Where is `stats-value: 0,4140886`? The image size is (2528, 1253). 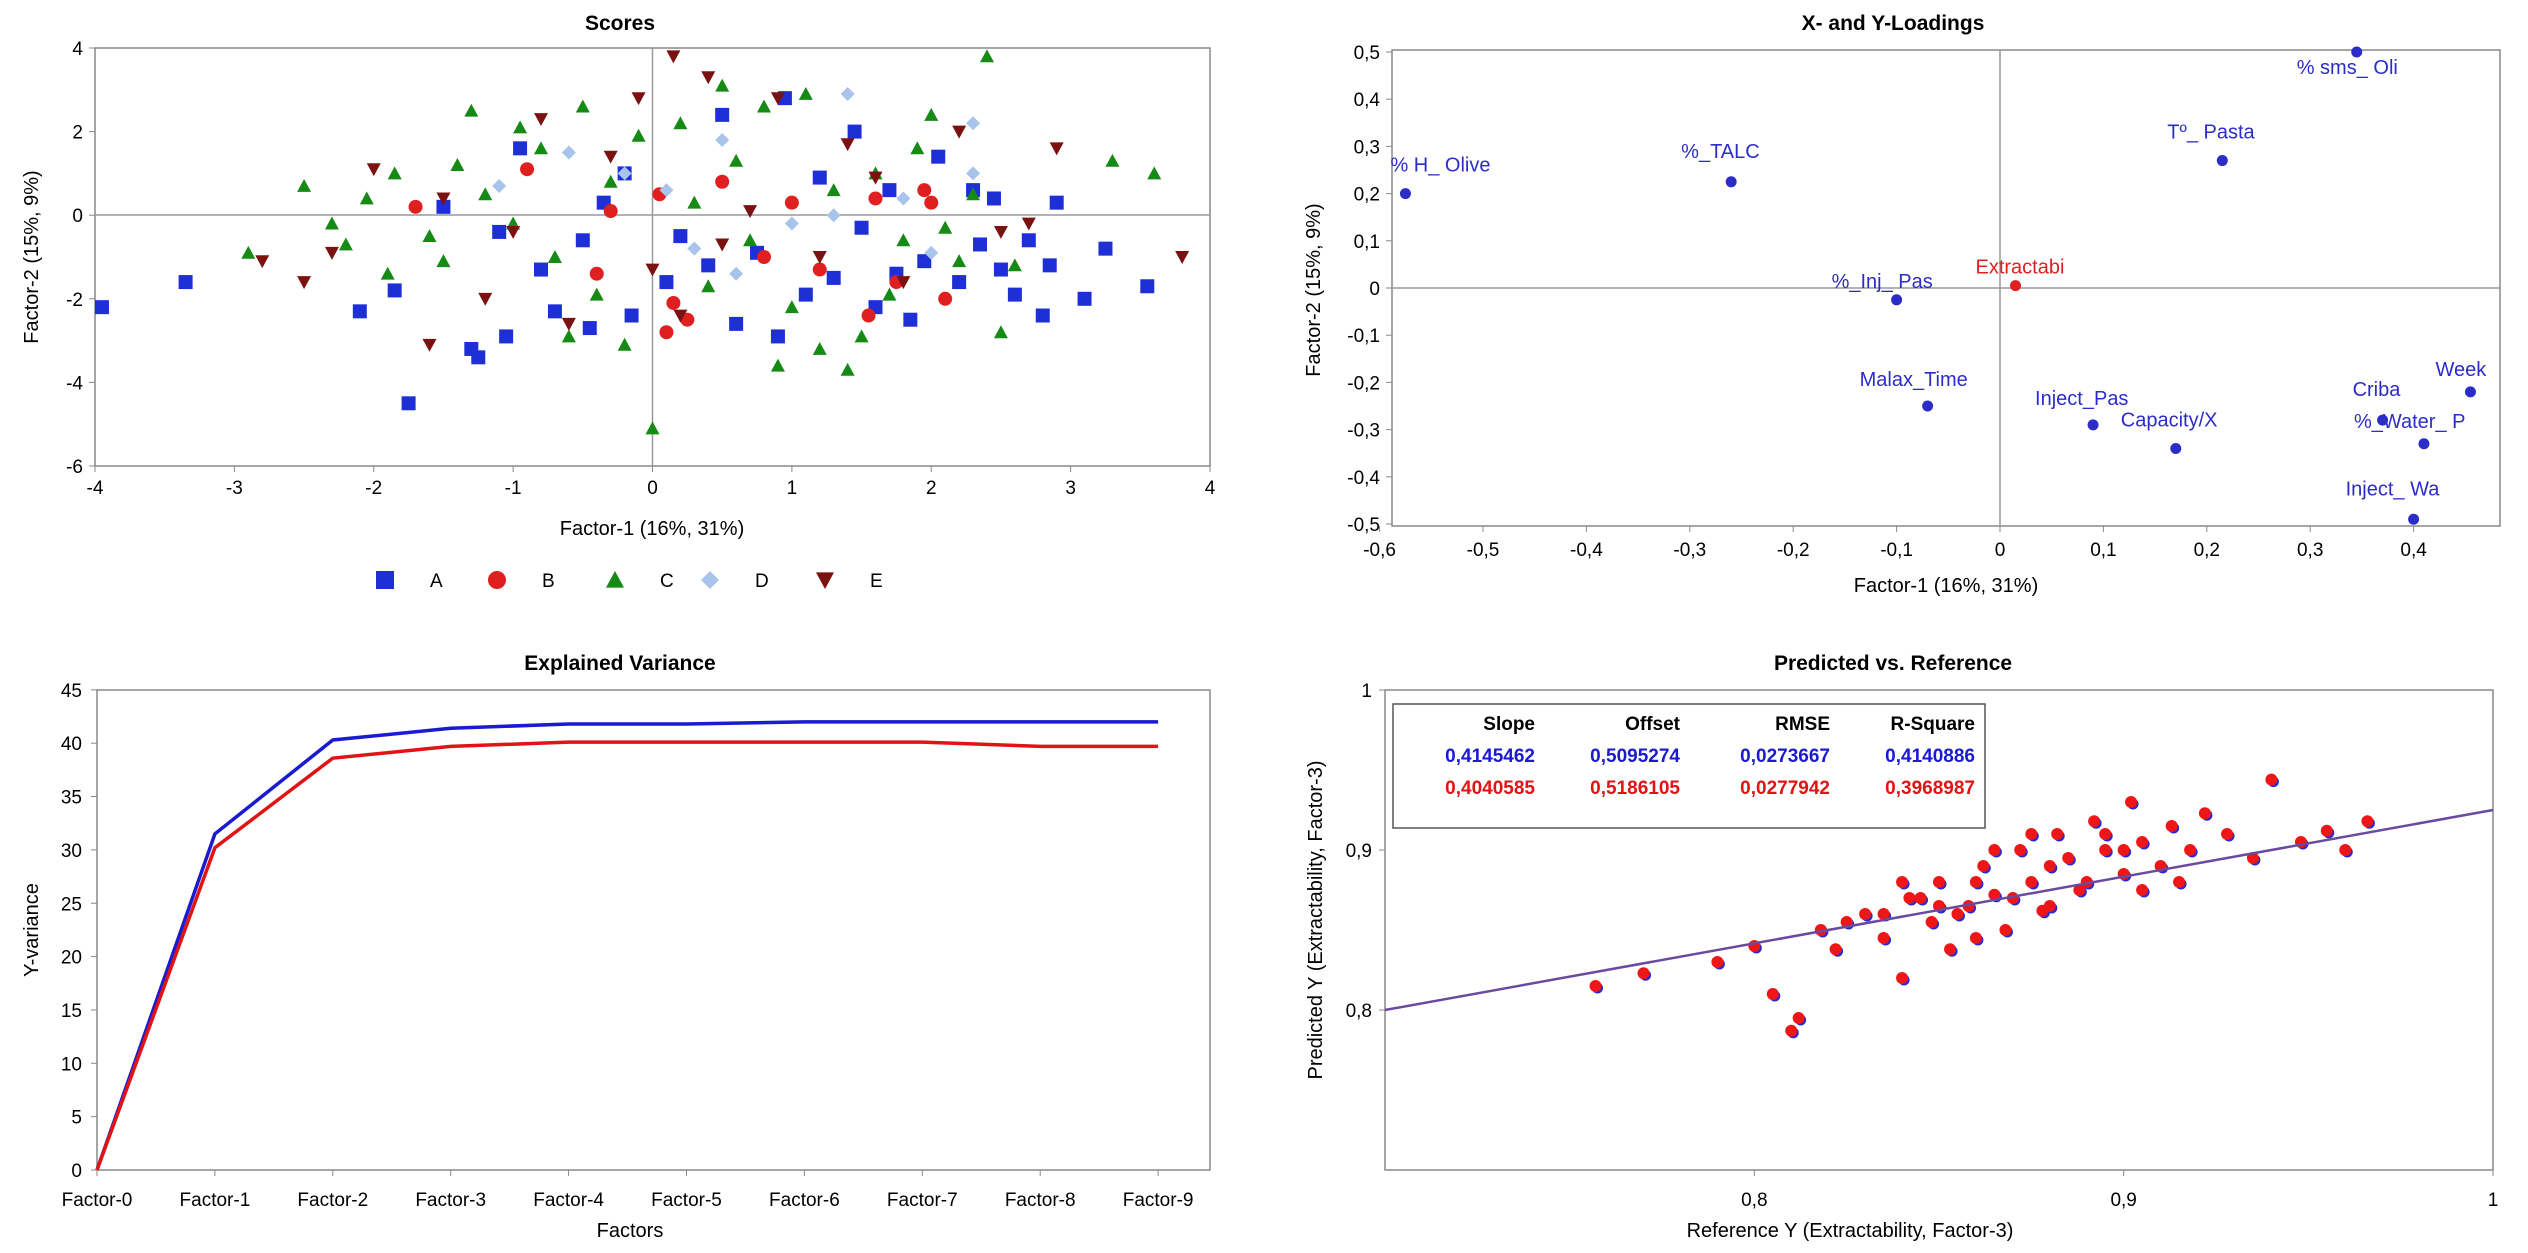
stats-value: 0,4140886 is located at coordinates (1930, 756).